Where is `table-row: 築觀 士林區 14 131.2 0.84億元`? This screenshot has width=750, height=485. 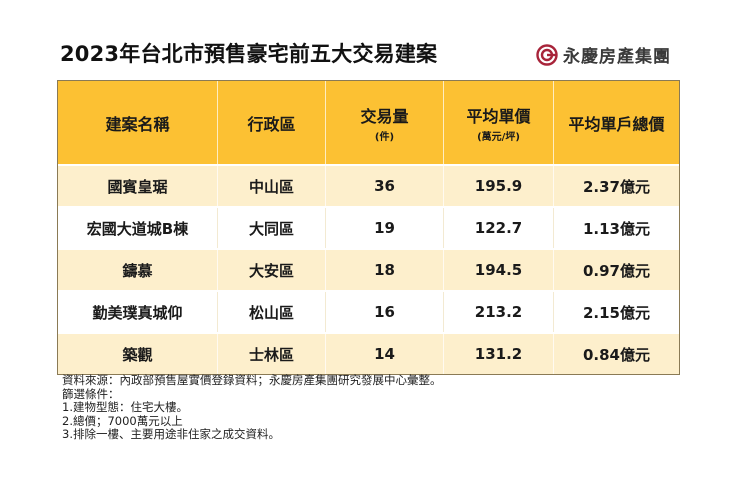
table-row: 築觀 士林區 14 131.2 0.84億元 is located at coordinates (368, 353).